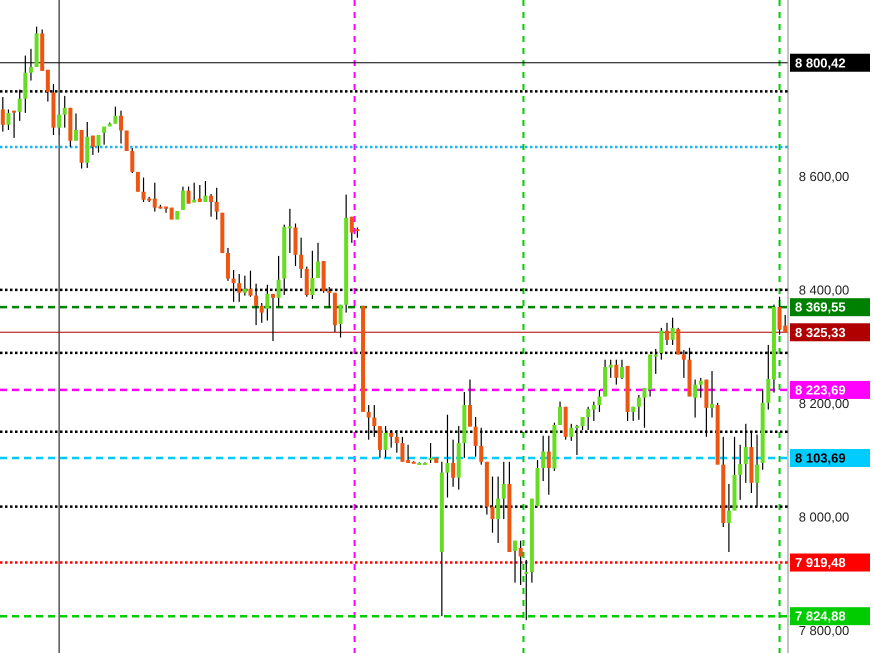 The height and width of the screenshot is (653, 874). I want to click on y-tick-label: 8 200,00, so click(824, 403).